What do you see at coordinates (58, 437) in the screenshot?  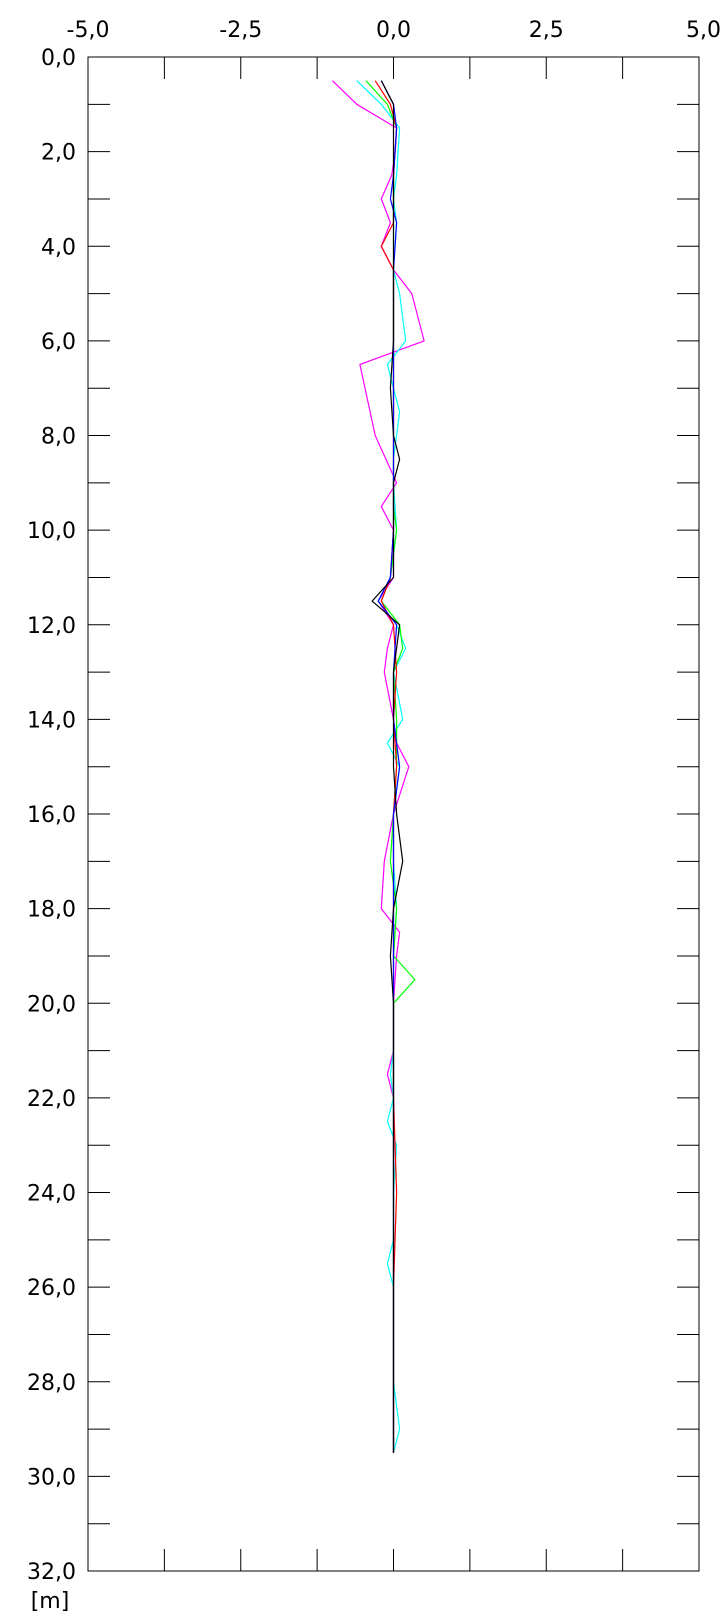 I see `y-tick-label: 8,0` at bounding box center [58, 437].